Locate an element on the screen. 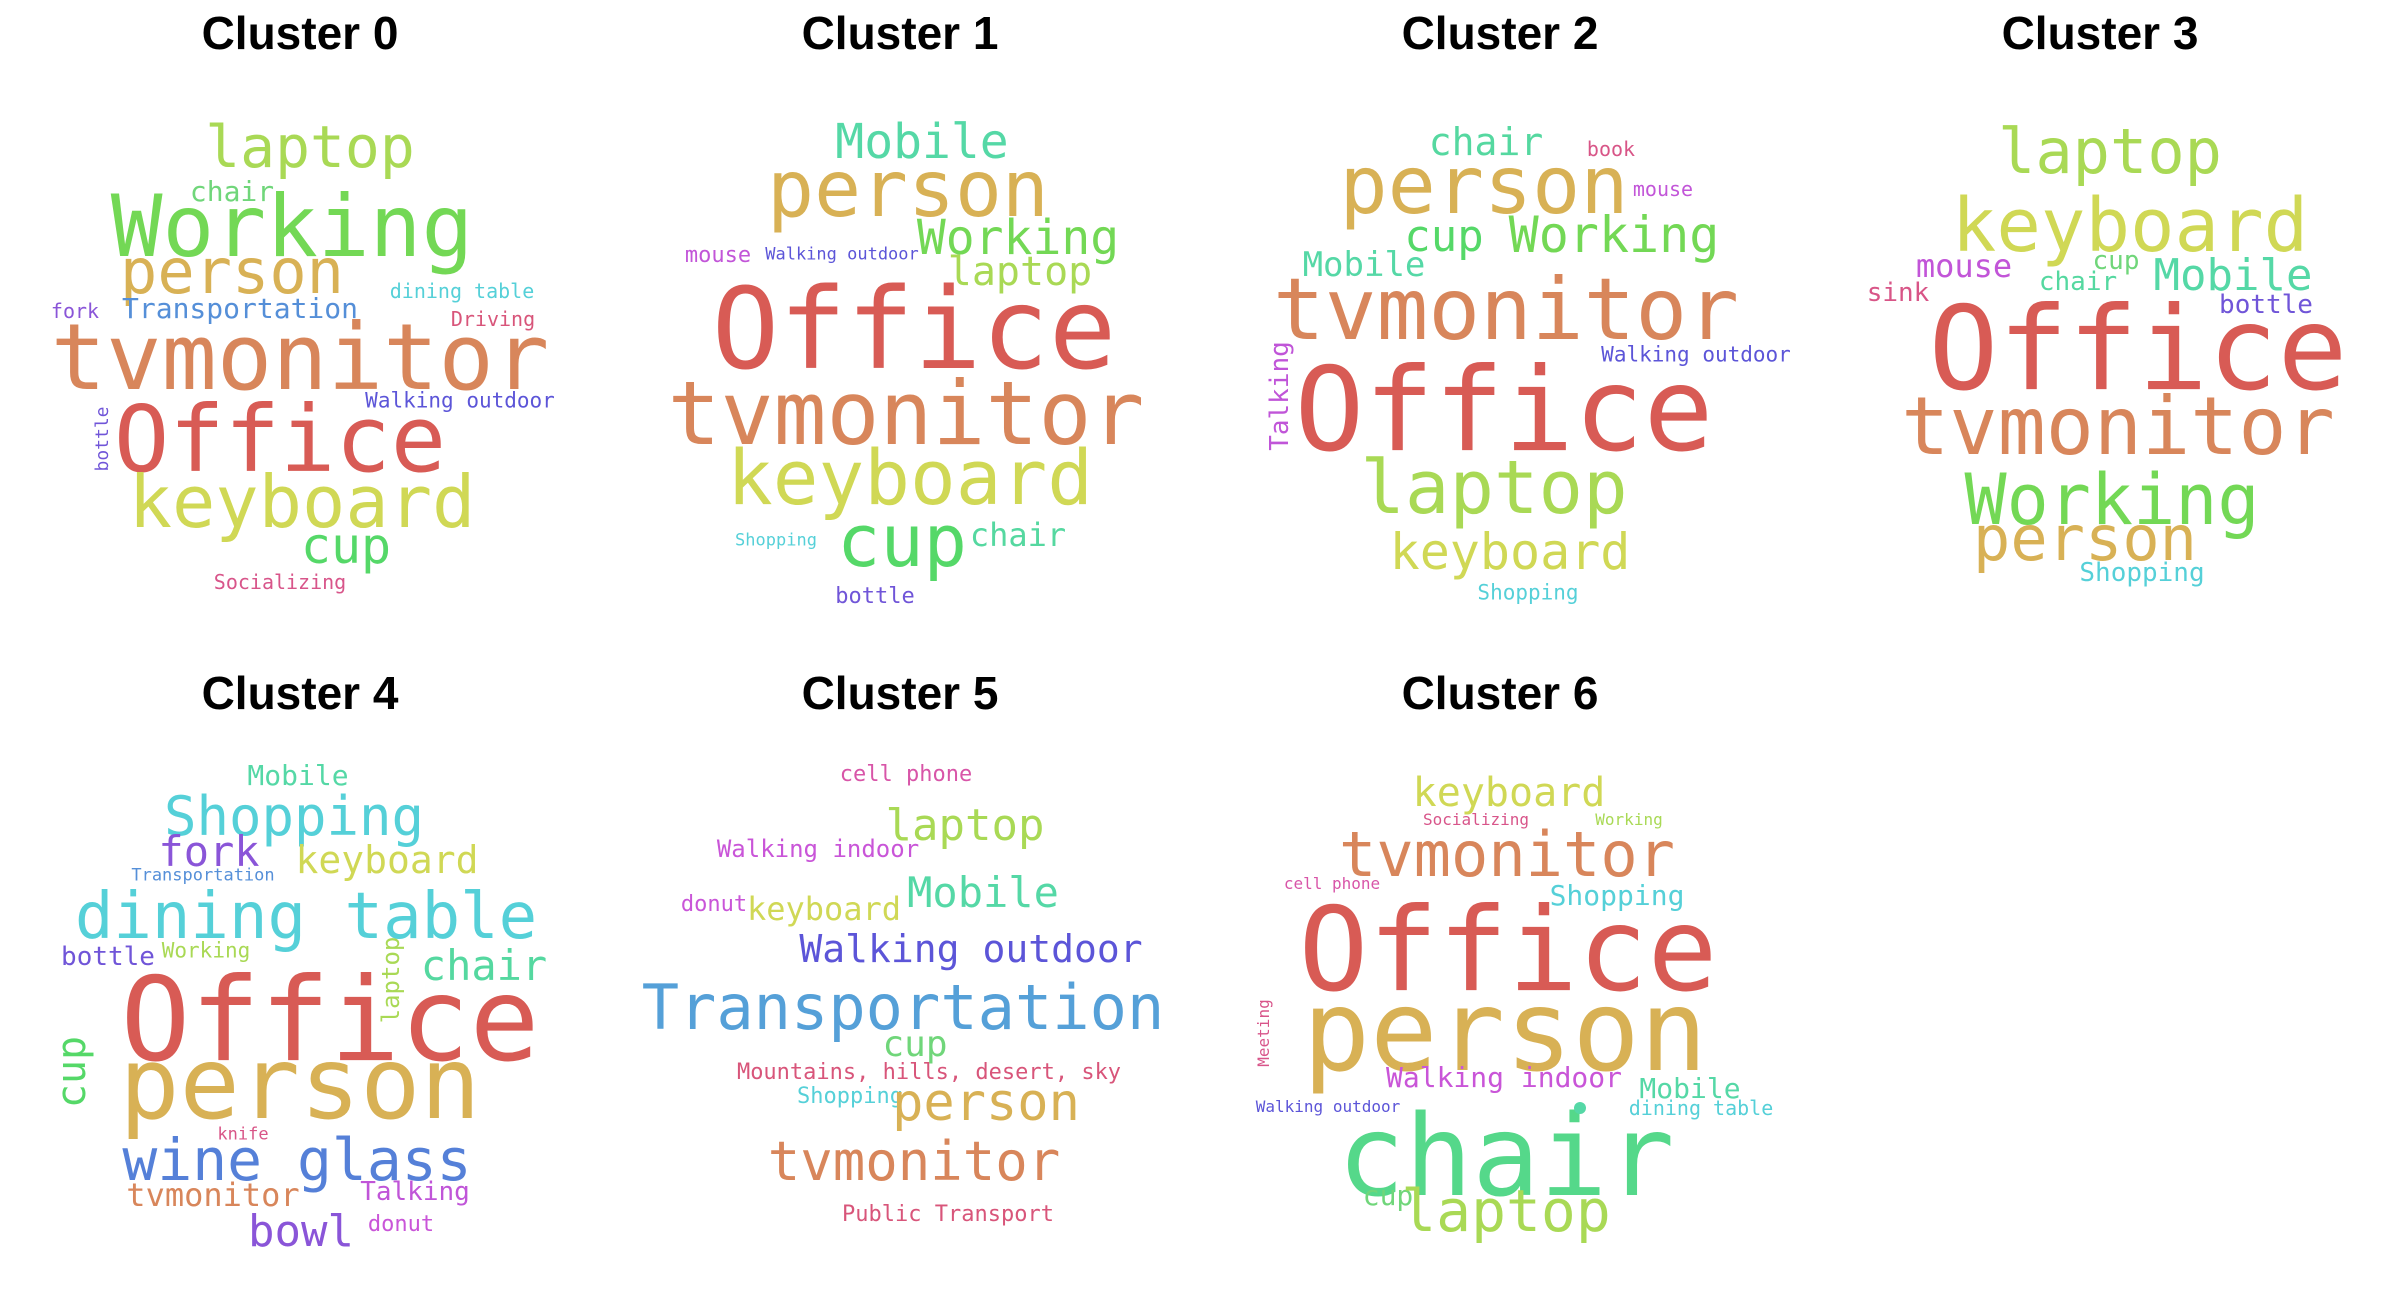 This screenshot has width=2400, height=1312. cluster-title: Cluster 1 is located at coordinates (900, 33).